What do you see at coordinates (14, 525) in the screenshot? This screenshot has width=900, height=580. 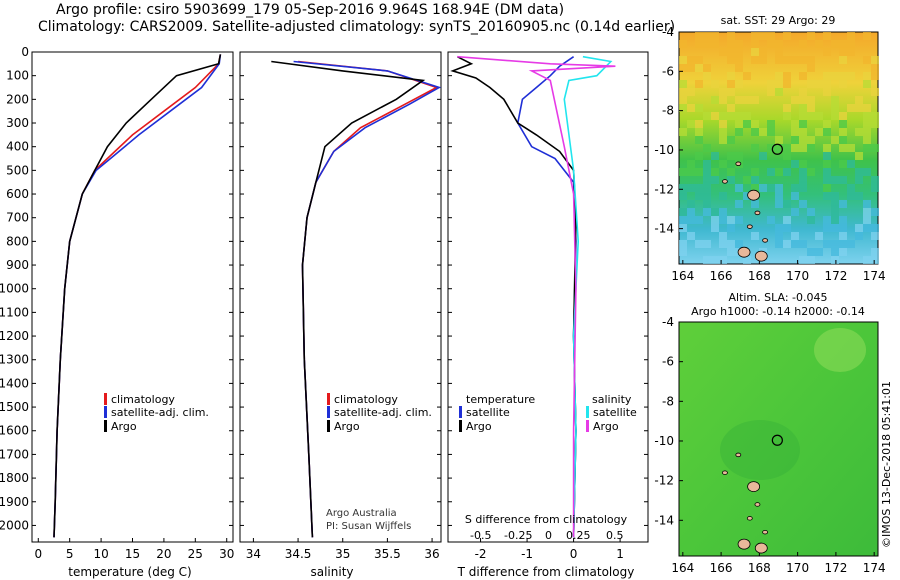 I see `y-tick-label: 2000` at bounding box center [14, 525].